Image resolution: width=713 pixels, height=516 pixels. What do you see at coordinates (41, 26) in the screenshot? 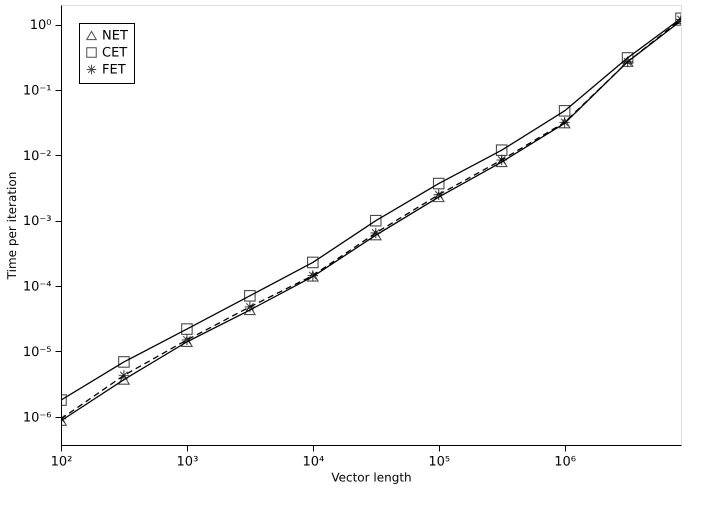
I see `y-tick-label: 10⁰` at bounding box center [41, 26].